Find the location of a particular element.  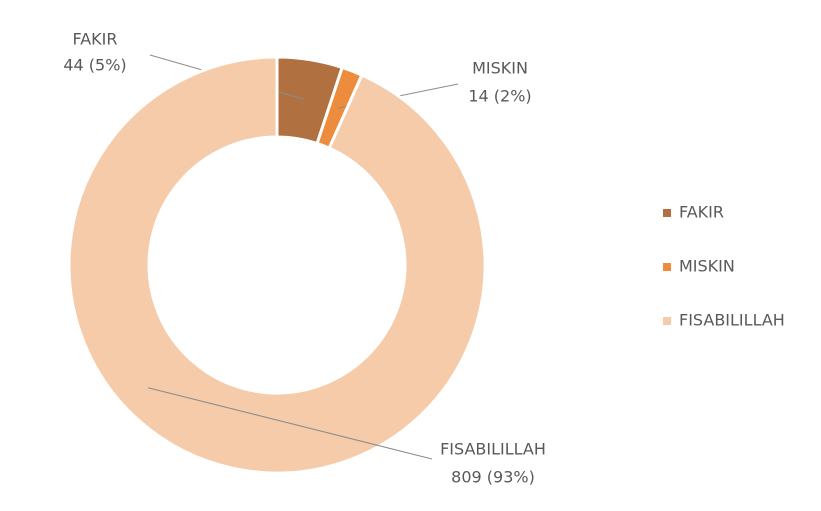

data-label-value: 14 (2%) is located at coordinates (499, 96).